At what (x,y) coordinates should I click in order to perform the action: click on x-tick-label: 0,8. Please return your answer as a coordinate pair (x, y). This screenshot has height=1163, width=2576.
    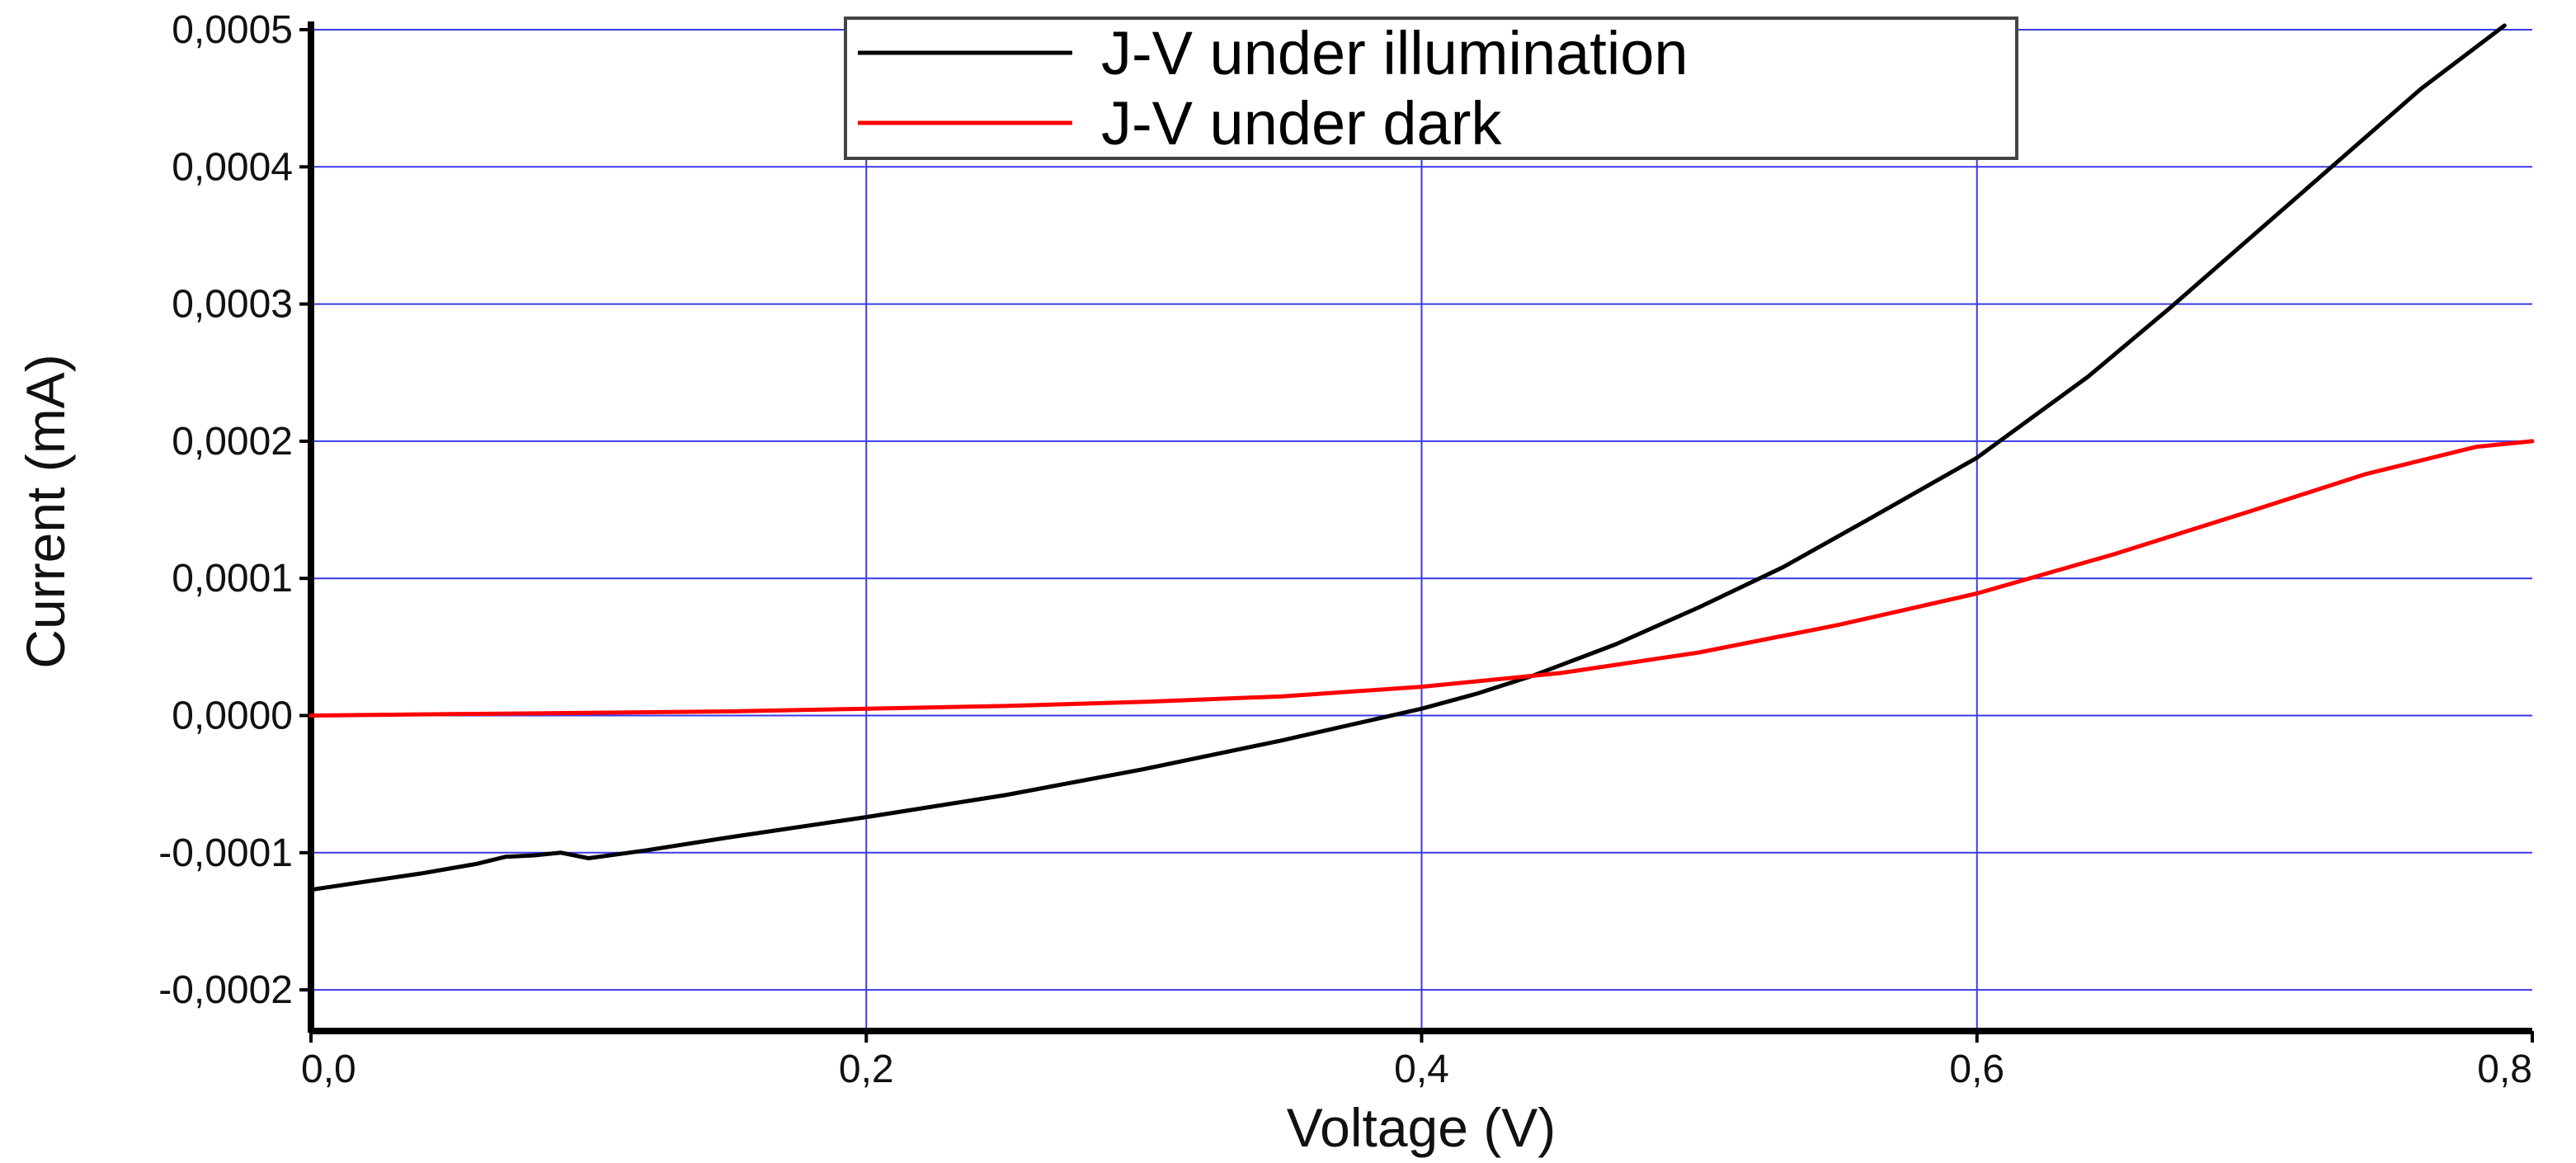
    Looking at the image, I should click on (2505, 1069).